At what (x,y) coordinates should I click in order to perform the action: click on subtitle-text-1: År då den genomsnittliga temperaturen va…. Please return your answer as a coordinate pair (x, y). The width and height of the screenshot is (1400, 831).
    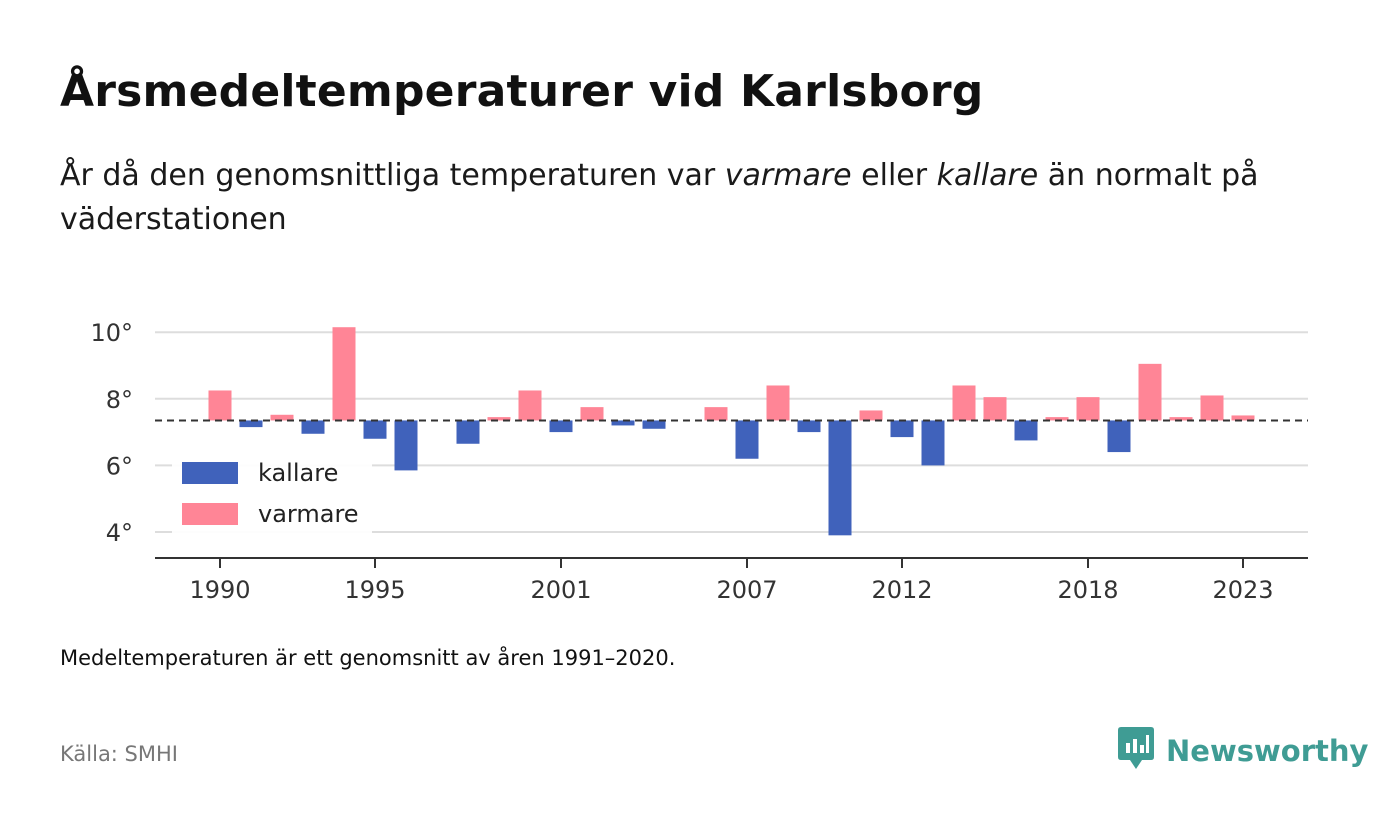
    Looking at the image, I should click on (392, 175).